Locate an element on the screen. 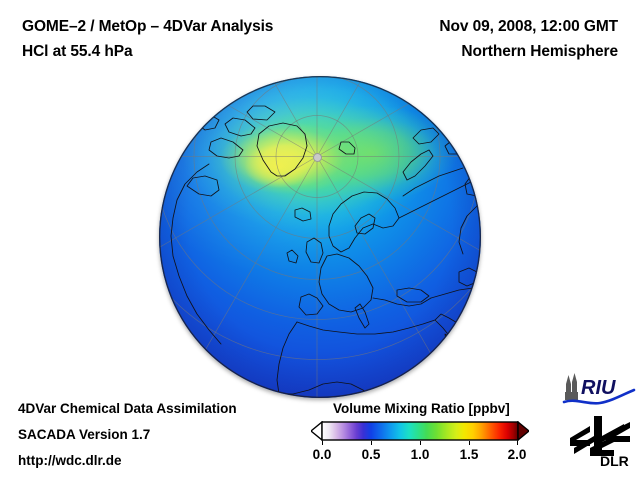 This screenshot has width=640, height=480. colorbar-title: Volume Mixing Ratio [ppbv] is located at coordinates (421, 408).